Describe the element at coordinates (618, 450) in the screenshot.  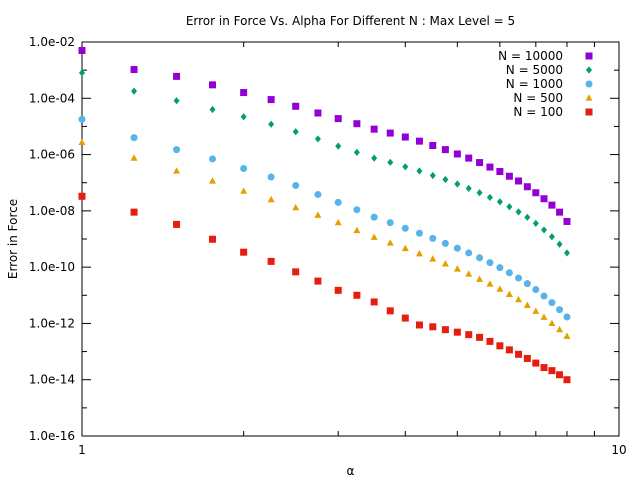
I see `x-tick-label: 10` at that location.